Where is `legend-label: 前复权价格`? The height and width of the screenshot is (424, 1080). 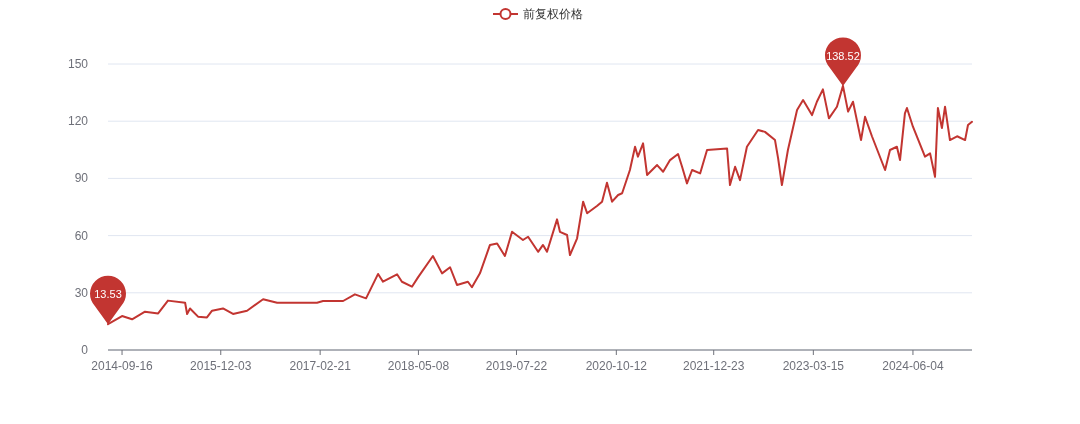
legend-label: 前复权价格 is located at coordinates (553, 14).